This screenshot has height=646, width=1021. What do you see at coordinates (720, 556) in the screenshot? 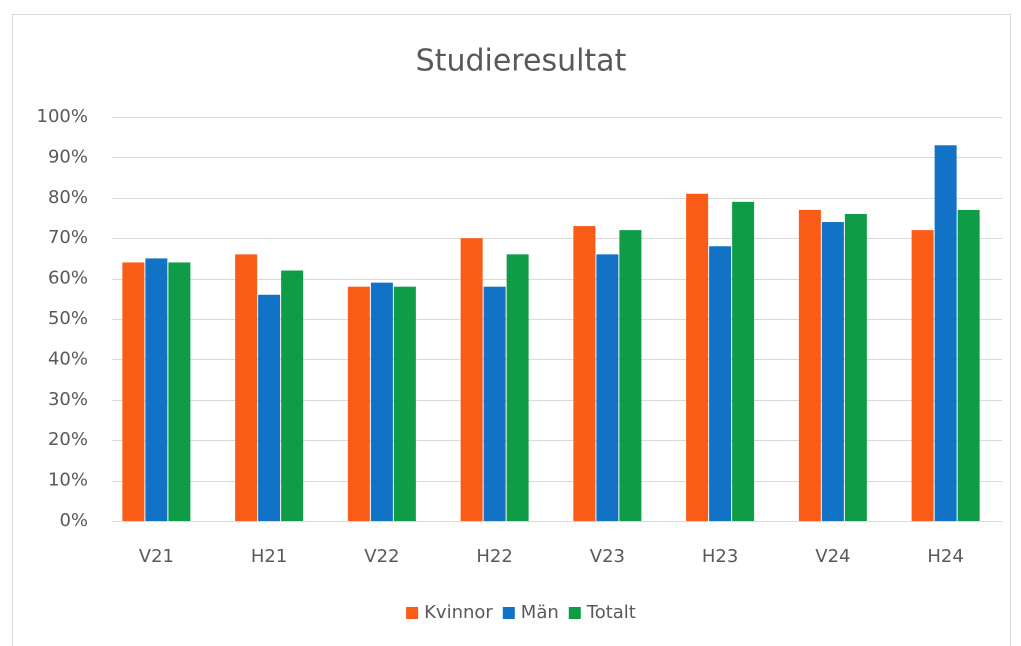
I see `x-tick-label: H23` at bounding box center [720, 556].